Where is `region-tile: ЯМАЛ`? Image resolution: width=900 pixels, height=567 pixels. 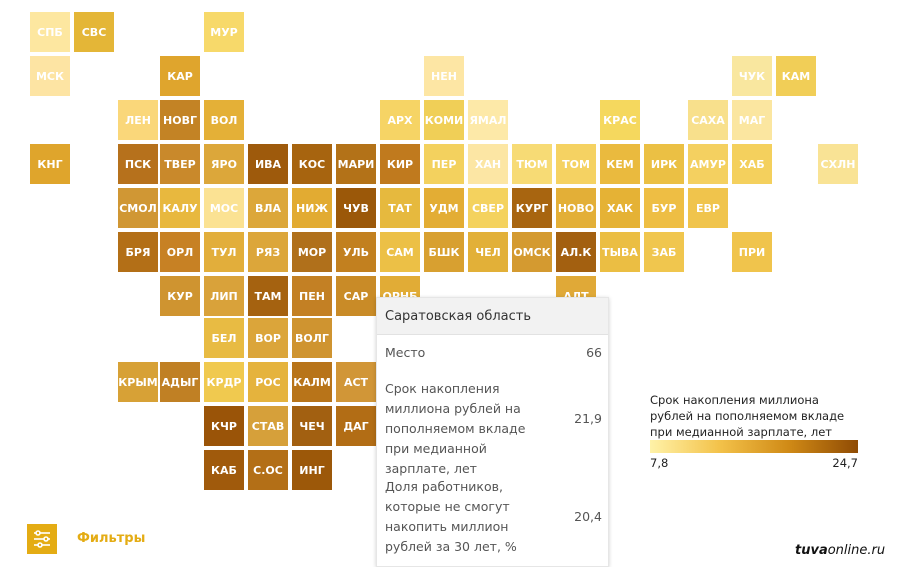 region-tile: ЯМАЛ is located at coordinates (488, 120).